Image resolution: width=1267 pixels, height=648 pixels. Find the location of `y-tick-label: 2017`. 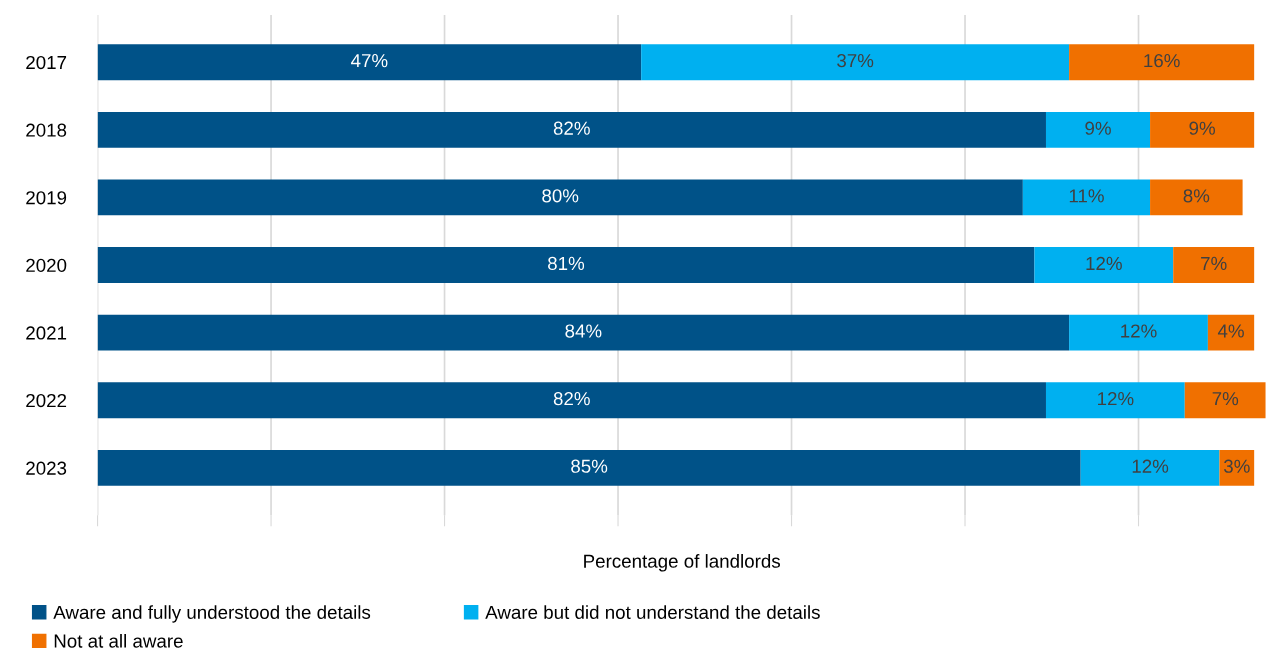

y-tick-label: 2017 is located at coordinates (46, 62).